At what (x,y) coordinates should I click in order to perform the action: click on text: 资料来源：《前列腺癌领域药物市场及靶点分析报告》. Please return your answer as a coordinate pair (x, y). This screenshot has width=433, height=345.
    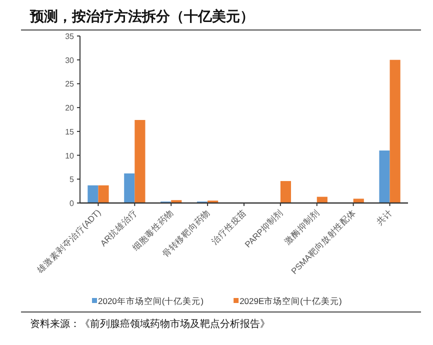
    Looking at the image, I should click on (150, 324).